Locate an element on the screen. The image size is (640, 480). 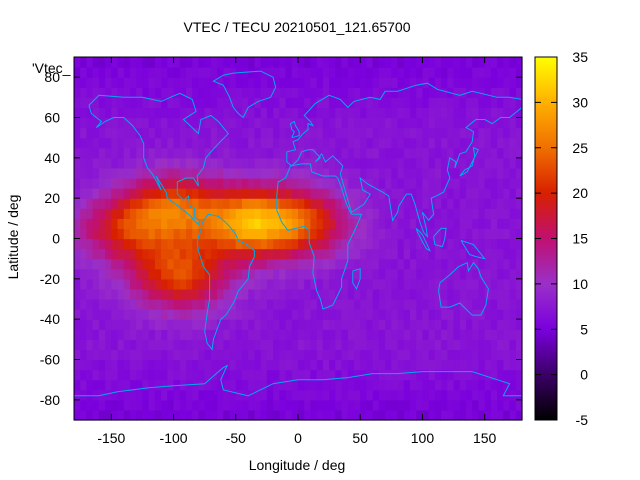
colorbar-tick-label: 20 is located at coordinates (580, 193).